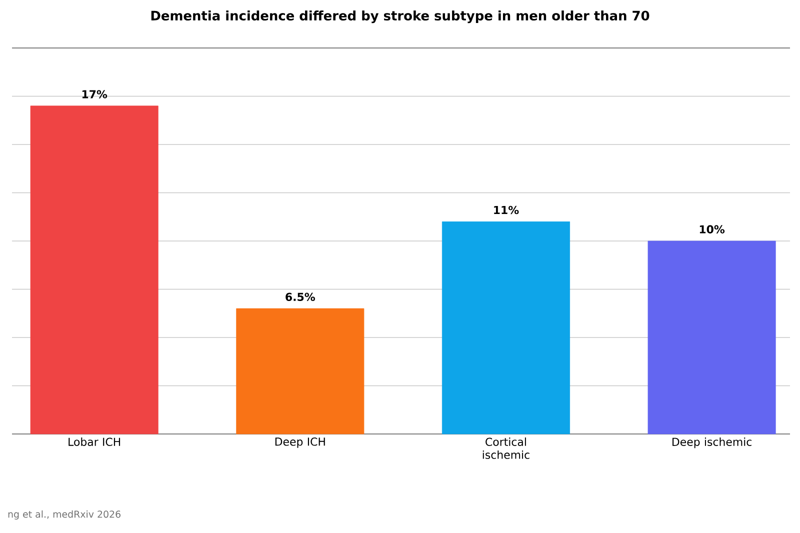 This screenshot has height=533, width=800. Describe the element at coordinates (94, 442) in the screenshot. I see `x-tick-label: Lobar ICH` at that location.